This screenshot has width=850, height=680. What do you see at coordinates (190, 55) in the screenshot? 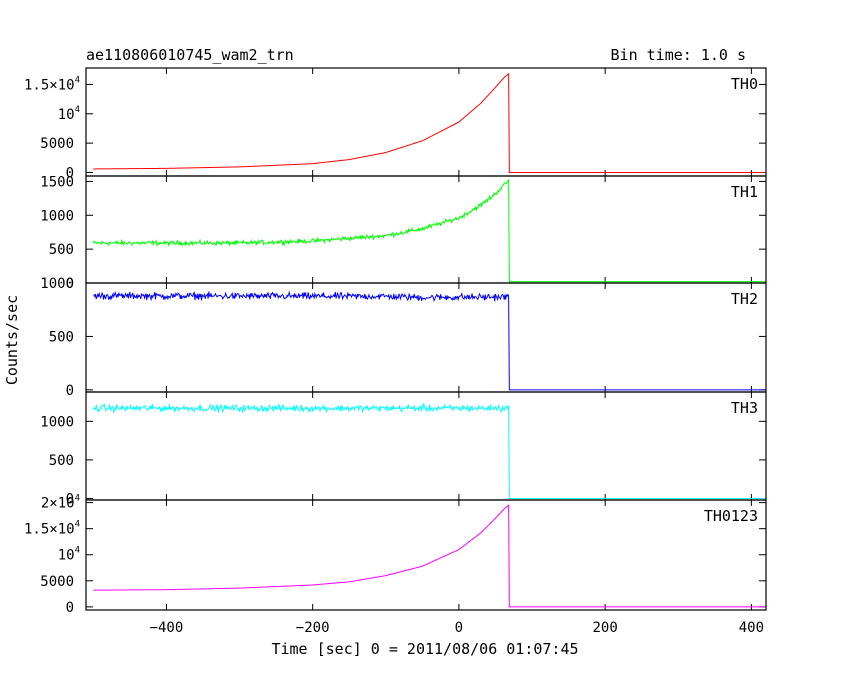
I see `chart-title: ae110806010745_wam2_trn` at bounding box center [190, 55].